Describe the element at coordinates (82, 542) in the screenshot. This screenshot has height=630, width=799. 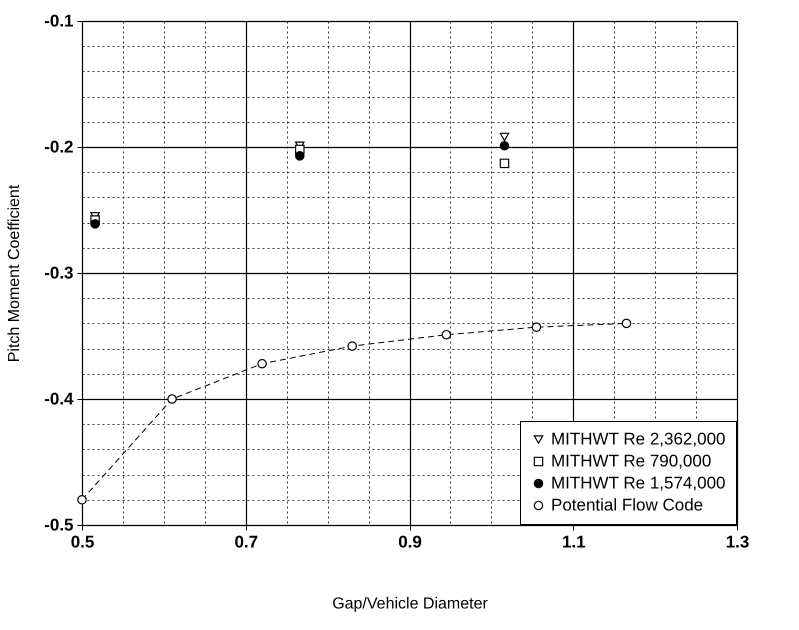
I see `x-tick-label: 0.5` at that location.